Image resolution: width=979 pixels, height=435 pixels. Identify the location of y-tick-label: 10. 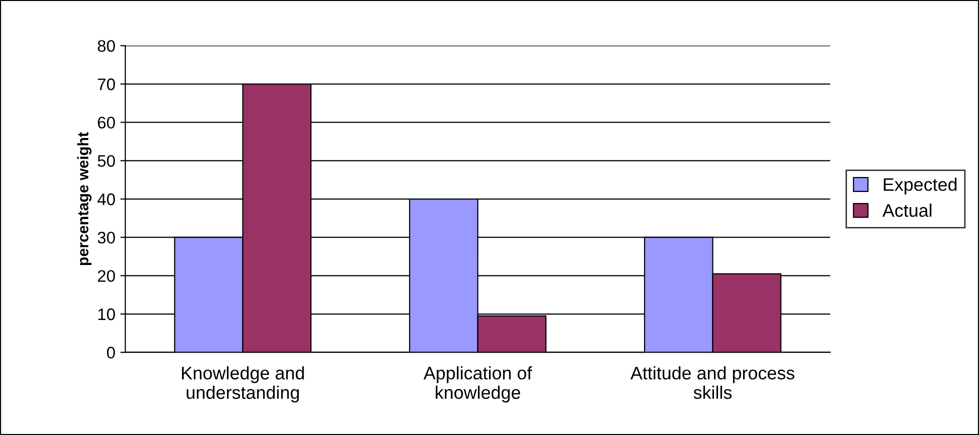
(106, 314).